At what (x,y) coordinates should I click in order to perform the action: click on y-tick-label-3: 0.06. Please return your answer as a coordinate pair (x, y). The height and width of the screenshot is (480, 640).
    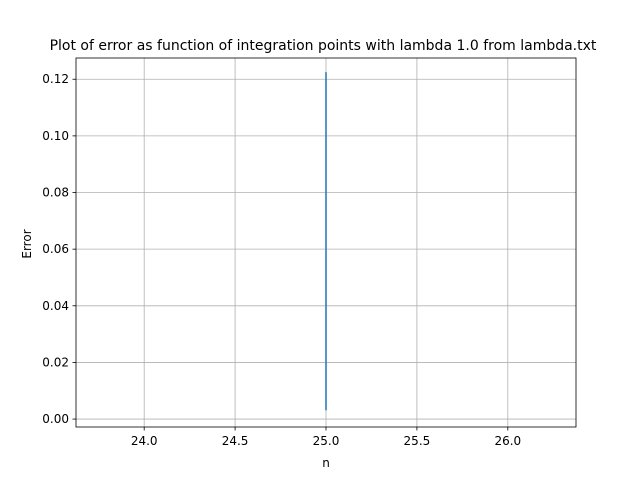
    Looking at the image, I should click on (55, 249).